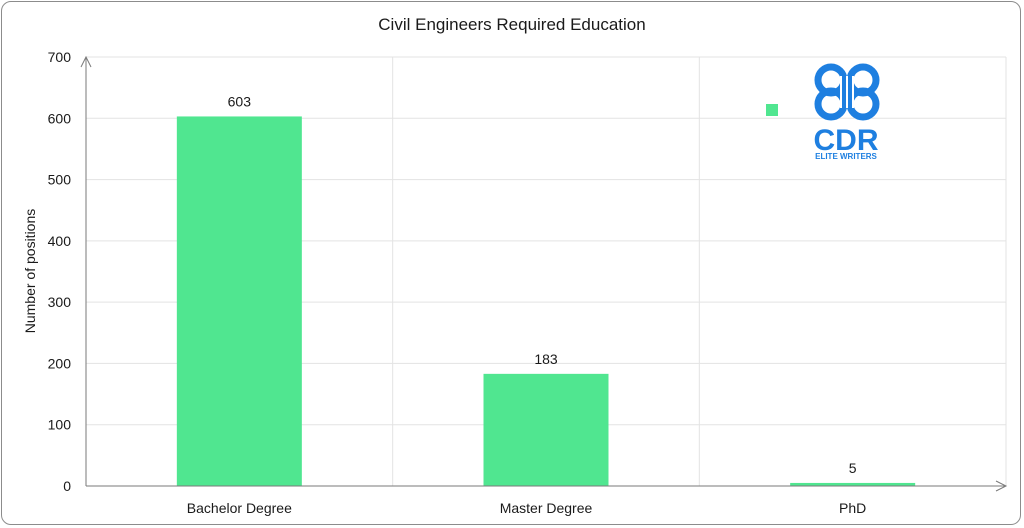 The height and width of the screenshot is (528, 1024). I want to click on y-tick-label: 200, so click(60, 363).